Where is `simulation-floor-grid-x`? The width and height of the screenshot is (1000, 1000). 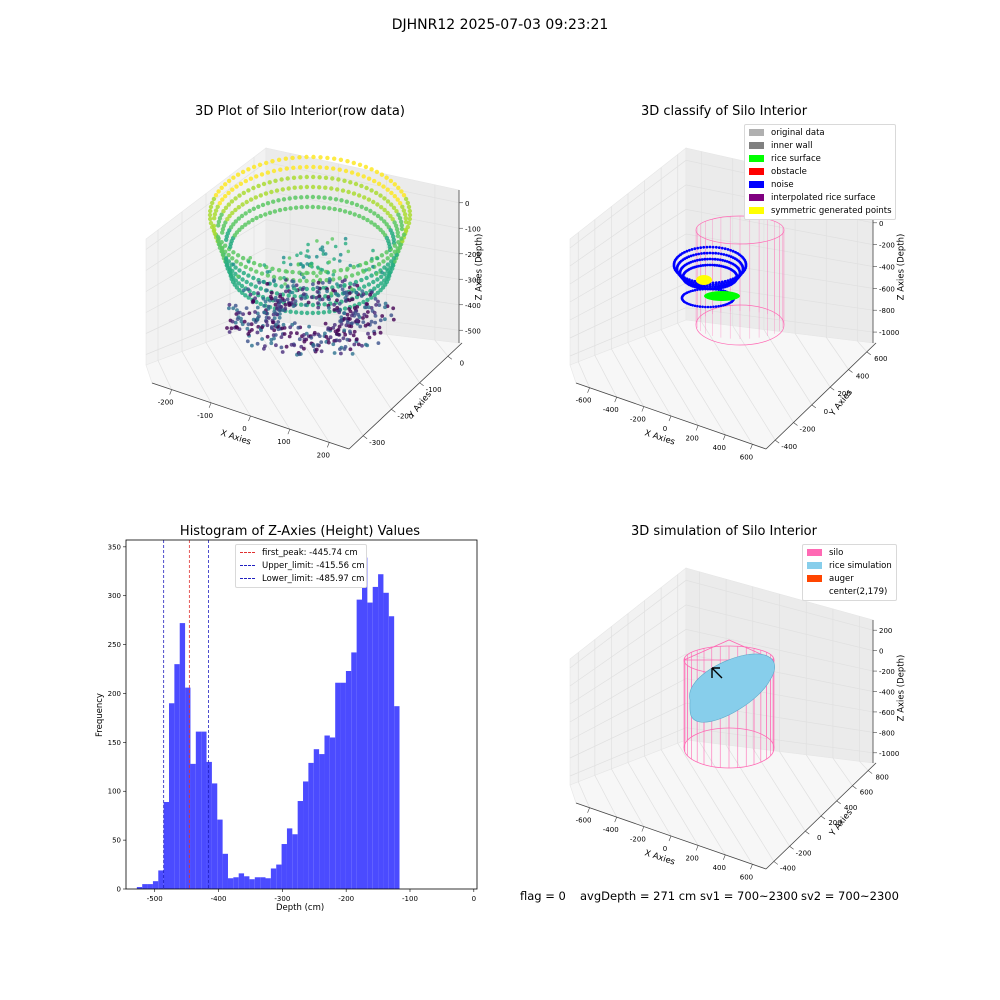
simulation-floor-grid-x is located at coordinates (606, 796).